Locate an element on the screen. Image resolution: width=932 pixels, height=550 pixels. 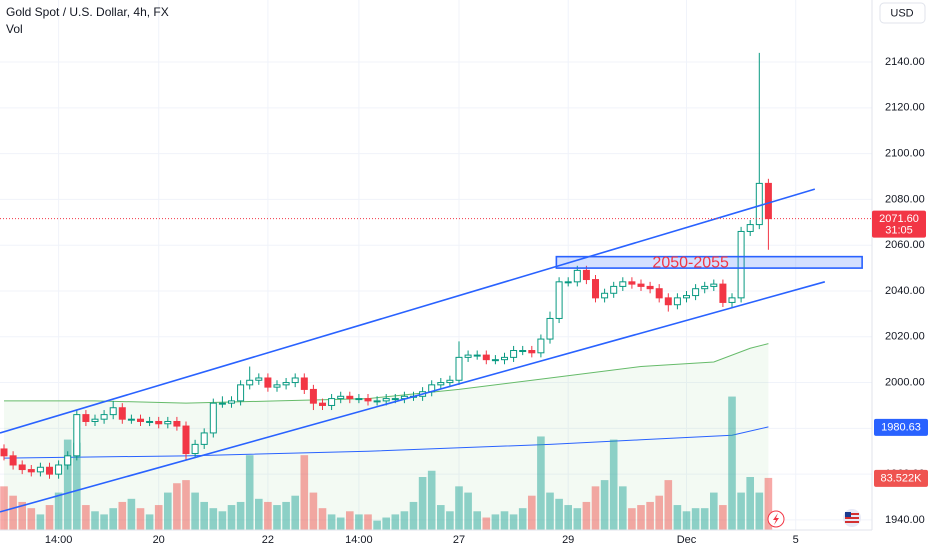
countdown-label: 31:05 is located at coordinates (899, 231).